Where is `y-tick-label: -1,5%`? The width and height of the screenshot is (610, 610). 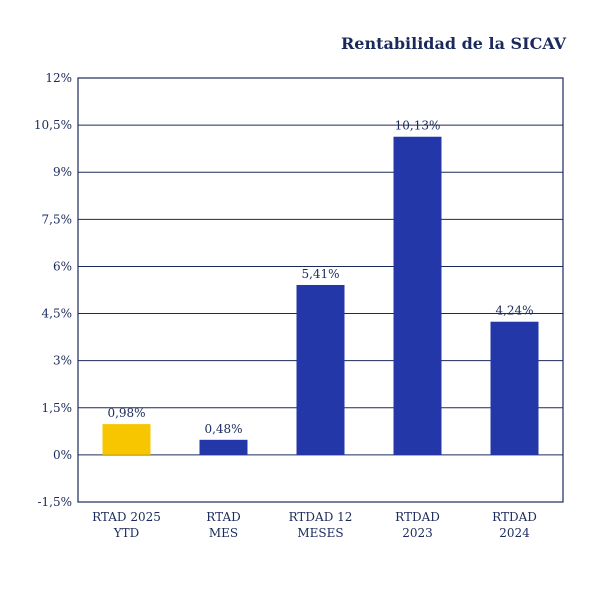
y-tick-label: -1,5% is located at coordinates (54, 502).